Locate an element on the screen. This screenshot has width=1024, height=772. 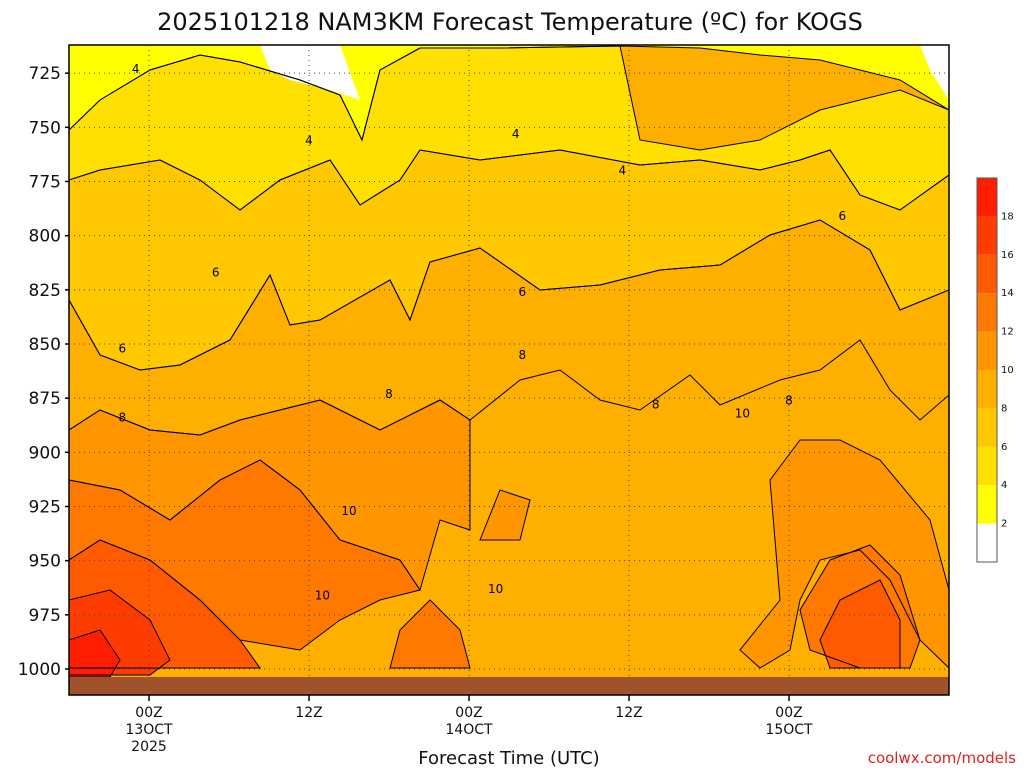
colorbar-legend: 2 4 6 8 10 12 14 16 18 is located at coordinates (995, 370).